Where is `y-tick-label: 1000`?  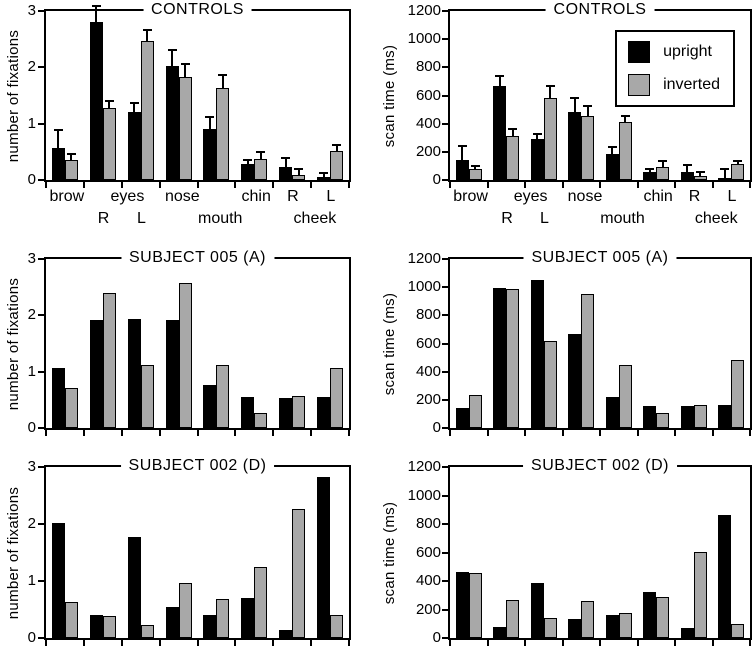 y-tick-label: 1000 is located at coordinates (424, 287).